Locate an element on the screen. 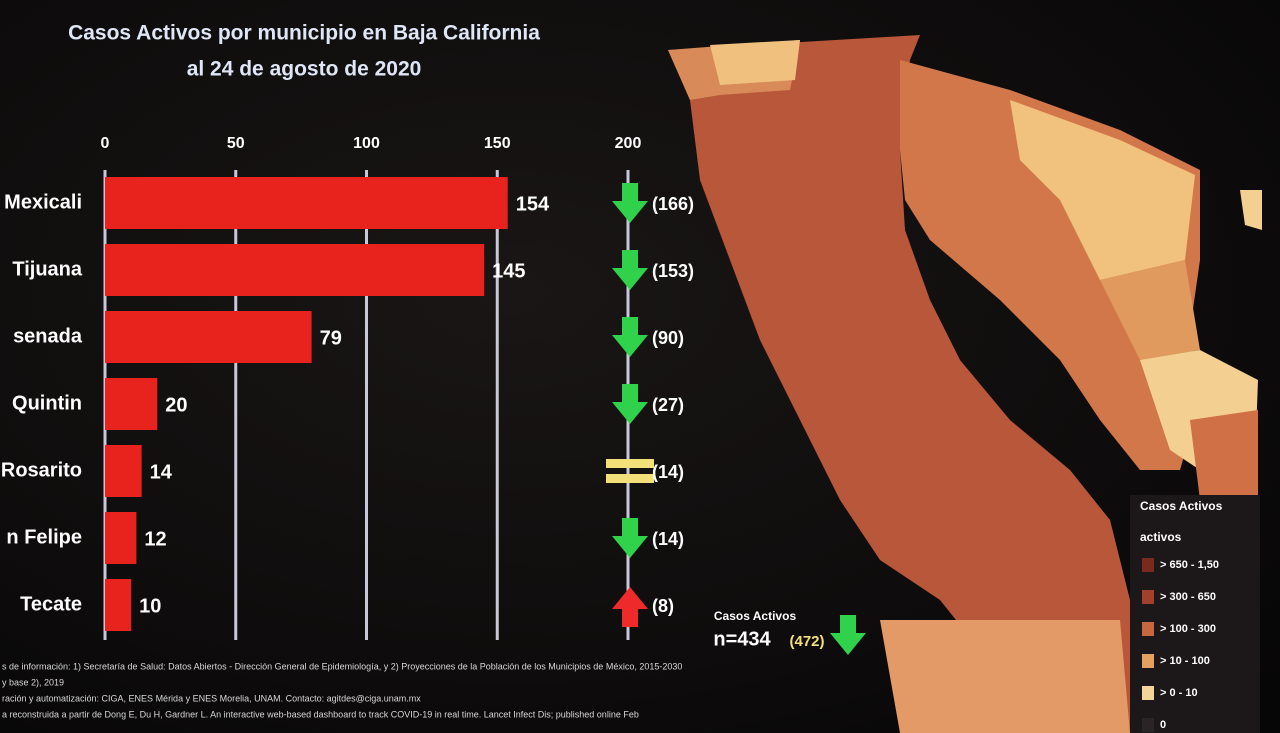 This screenshot has width=1280, height=733. y-tick-label: Mexicali is located at coordinates (43, 202).